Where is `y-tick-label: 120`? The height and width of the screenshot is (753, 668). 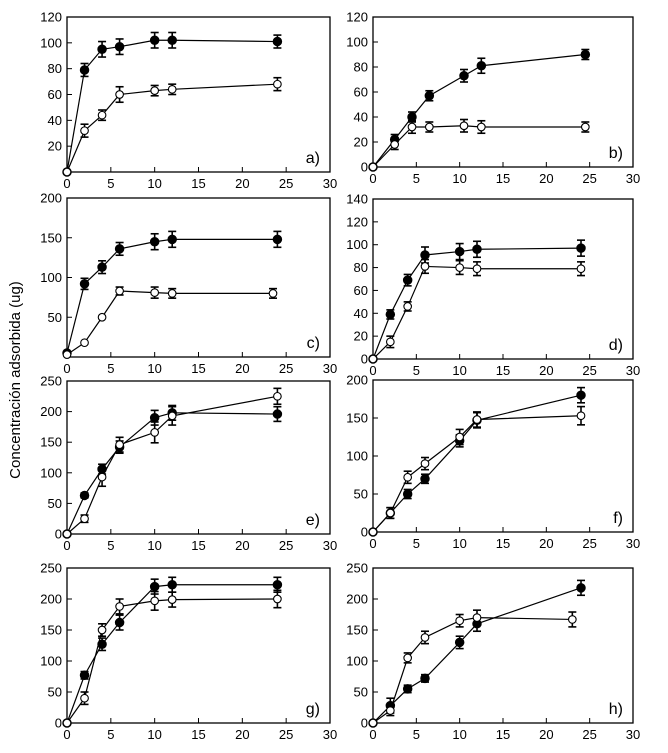
y-tick-label: 120 is located at coordinates (357, 17).